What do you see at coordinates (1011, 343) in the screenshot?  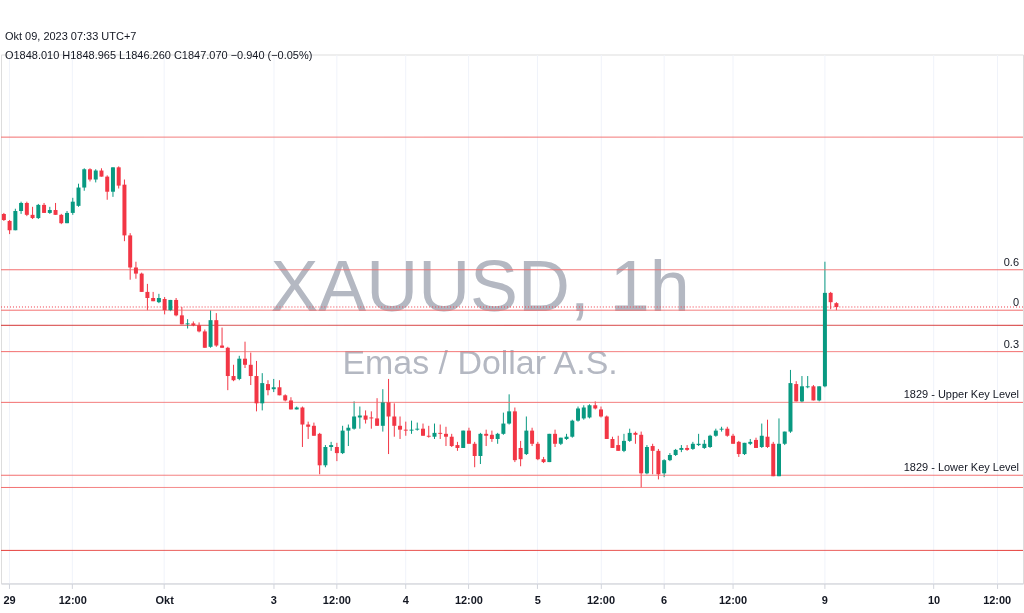 I see `annotation: 0.3` at bounding box center [1011, 343].